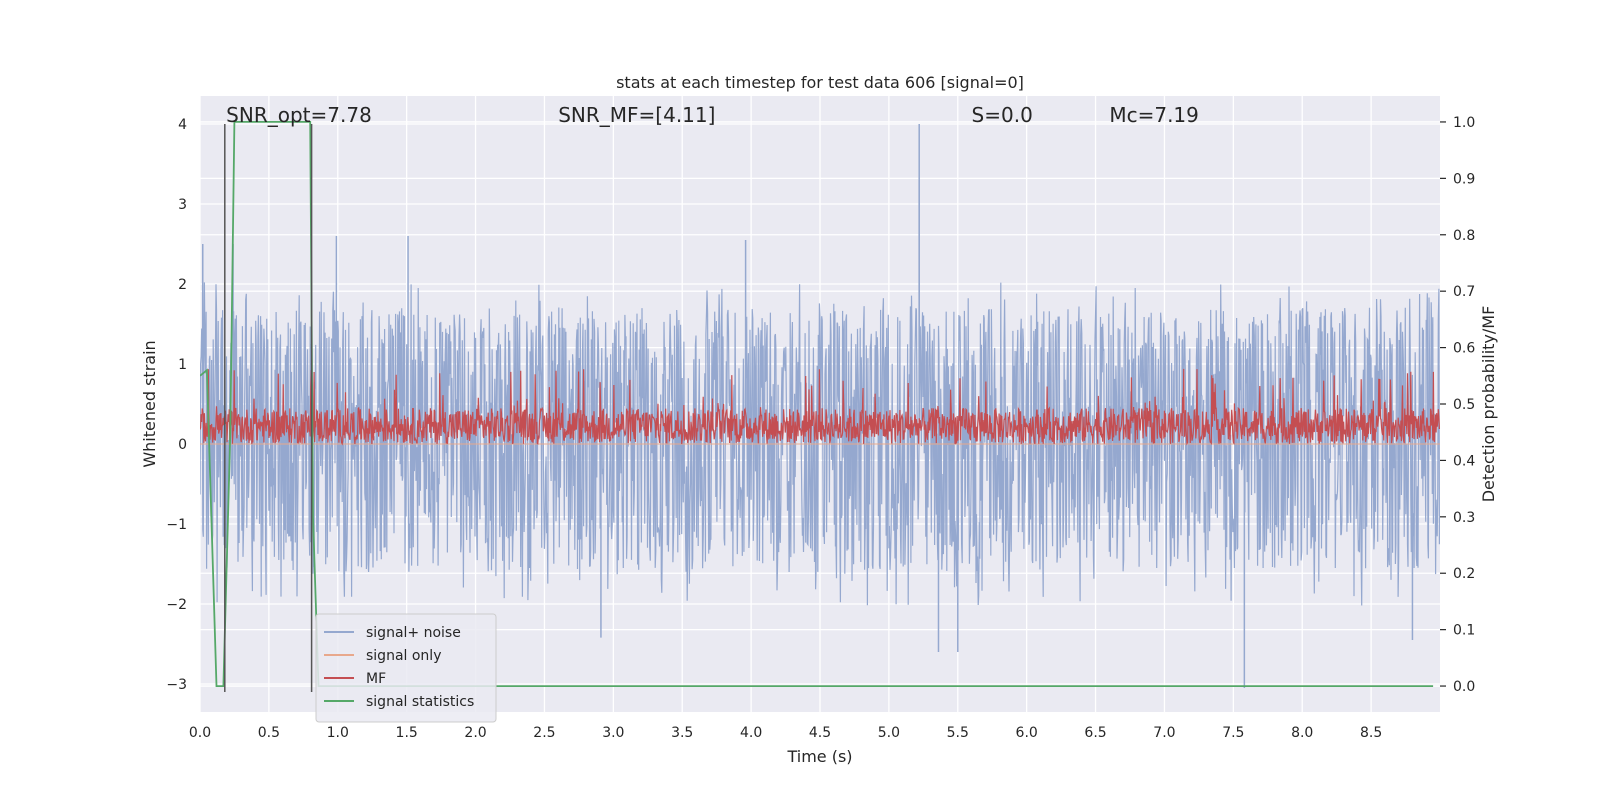  Describe the element at coordinates (376, 679) in the screenshot. I see `legend-label: MF` at that location.